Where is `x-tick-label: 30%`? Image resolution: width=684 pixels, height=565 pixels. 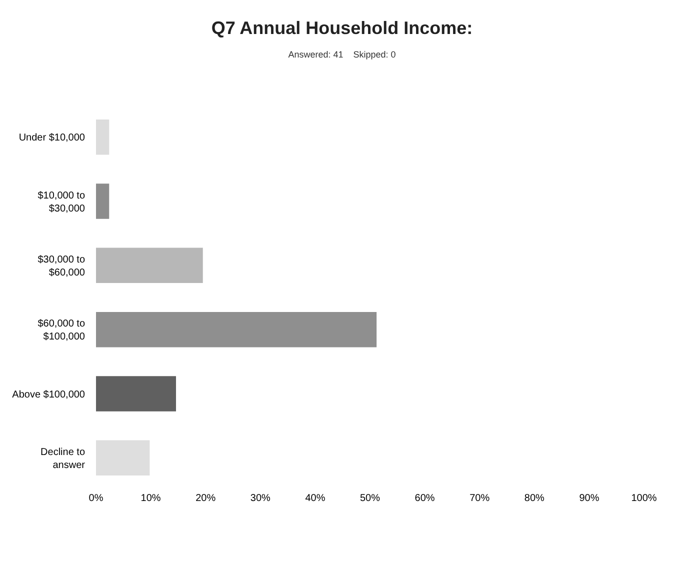 x-tick-label: 30% is located at coordinates (260, 498).